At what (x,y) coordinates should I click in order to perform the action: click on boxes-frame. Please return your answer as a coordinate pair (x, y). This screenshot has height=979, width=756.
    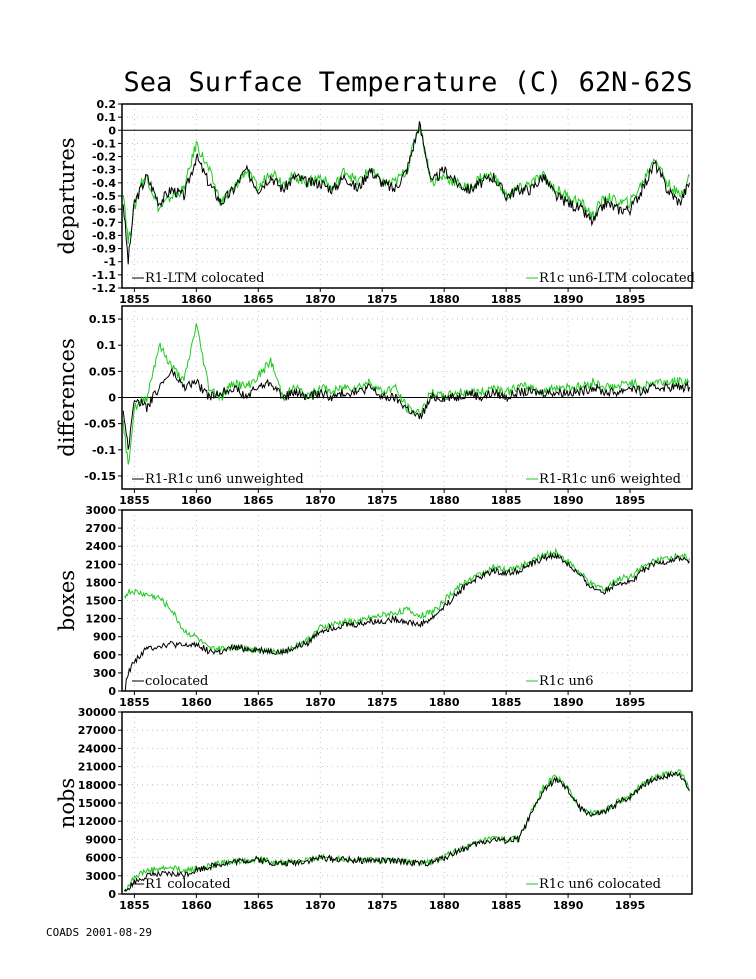
    Looking at the image, I should click on (407, 600).